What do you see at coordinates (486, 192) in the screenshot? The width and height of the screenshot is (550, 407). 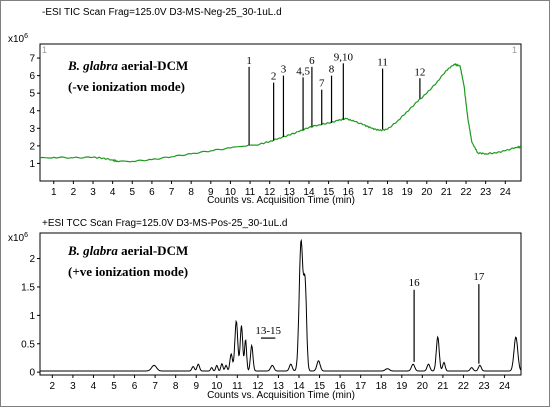 I see `top-x-tick-label: 23` at bounding box center [486, 192].